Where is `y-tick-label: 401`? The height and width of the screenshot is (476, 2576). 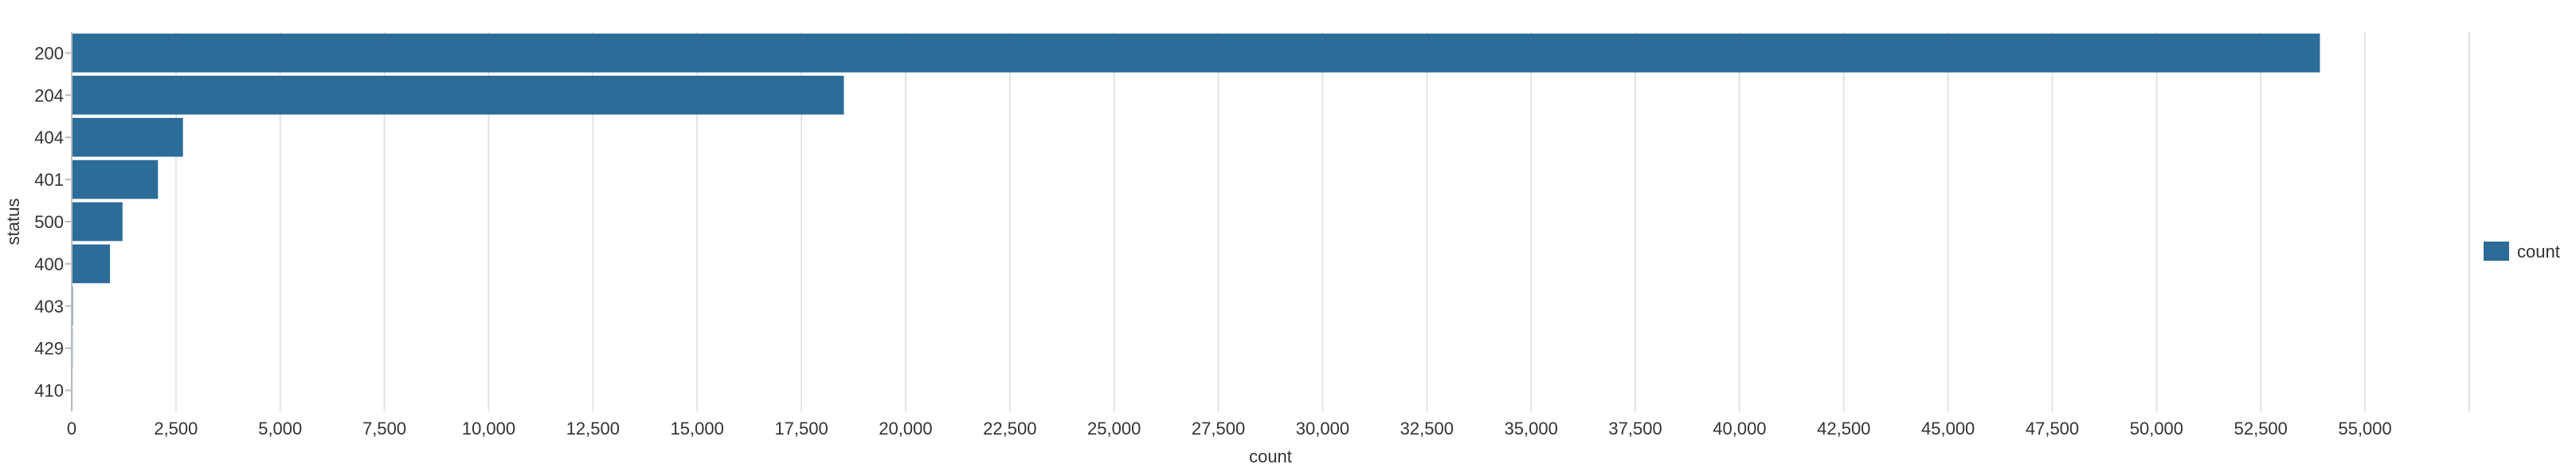
y-tick-label: 401 is located at coordinates (49, 180).